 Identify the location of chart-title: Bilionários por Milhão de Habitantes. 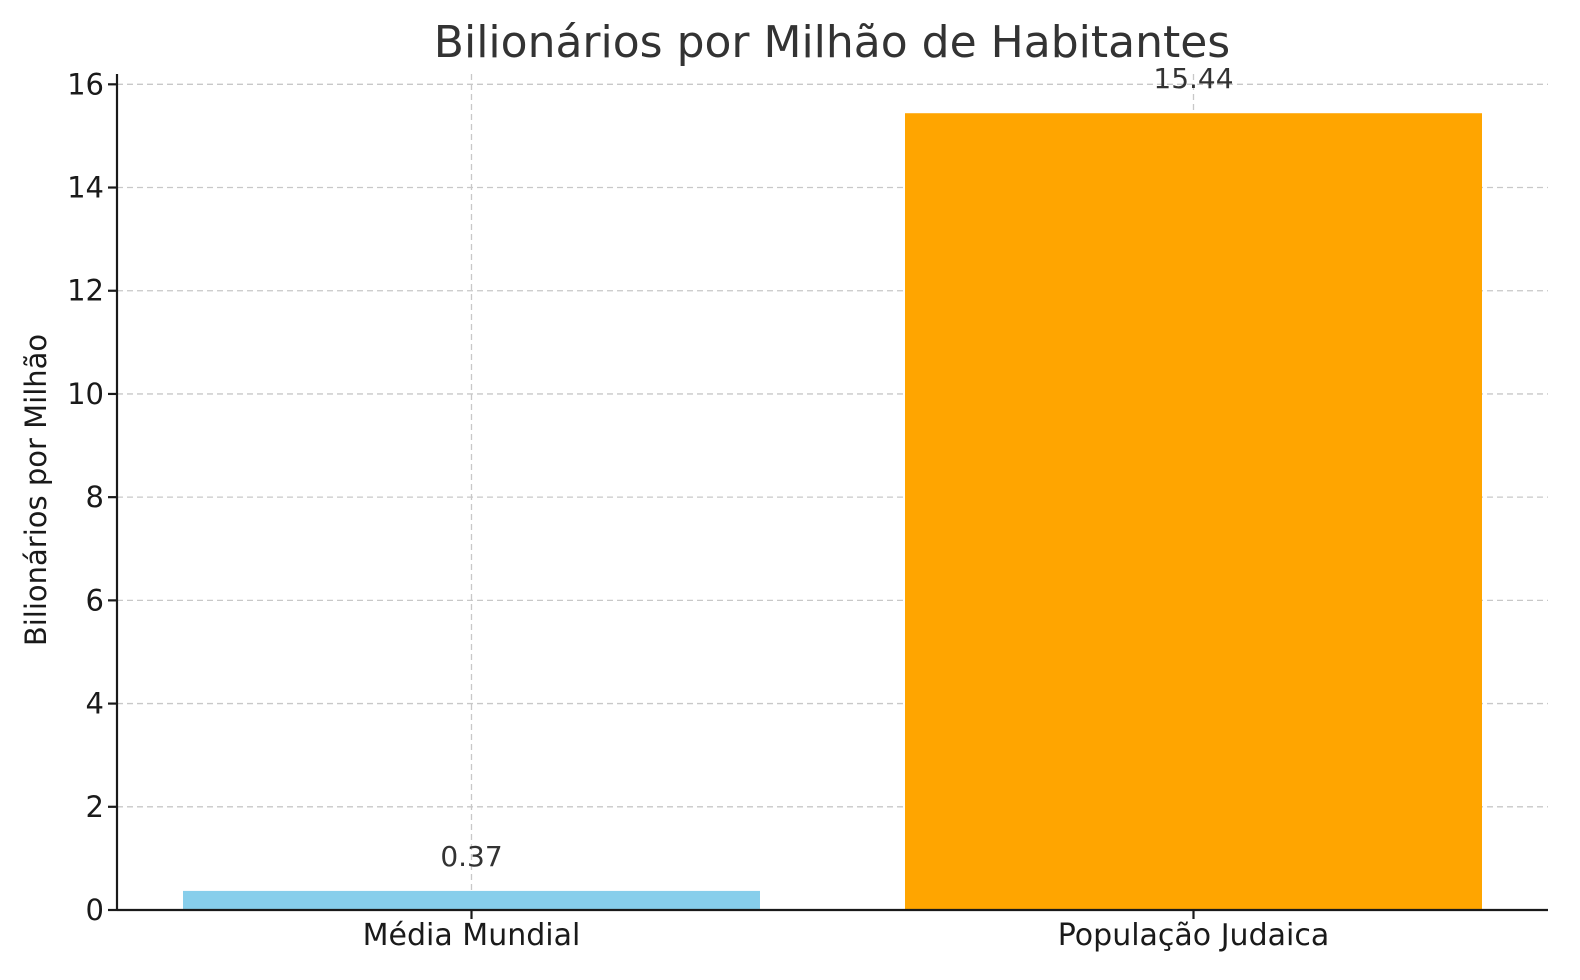
(832, 42).